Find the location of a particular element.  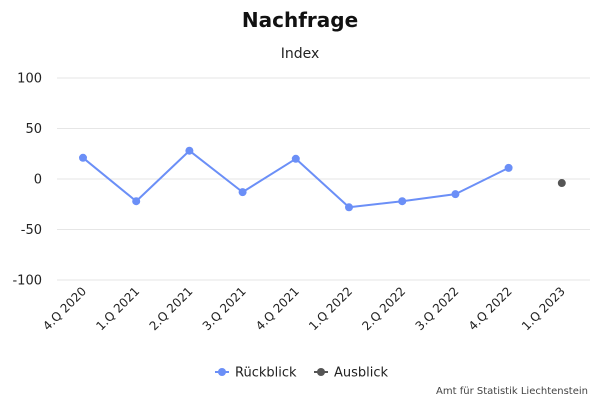

x-tick-label: 1.Q 2022 is located at coordinates (330, 308).